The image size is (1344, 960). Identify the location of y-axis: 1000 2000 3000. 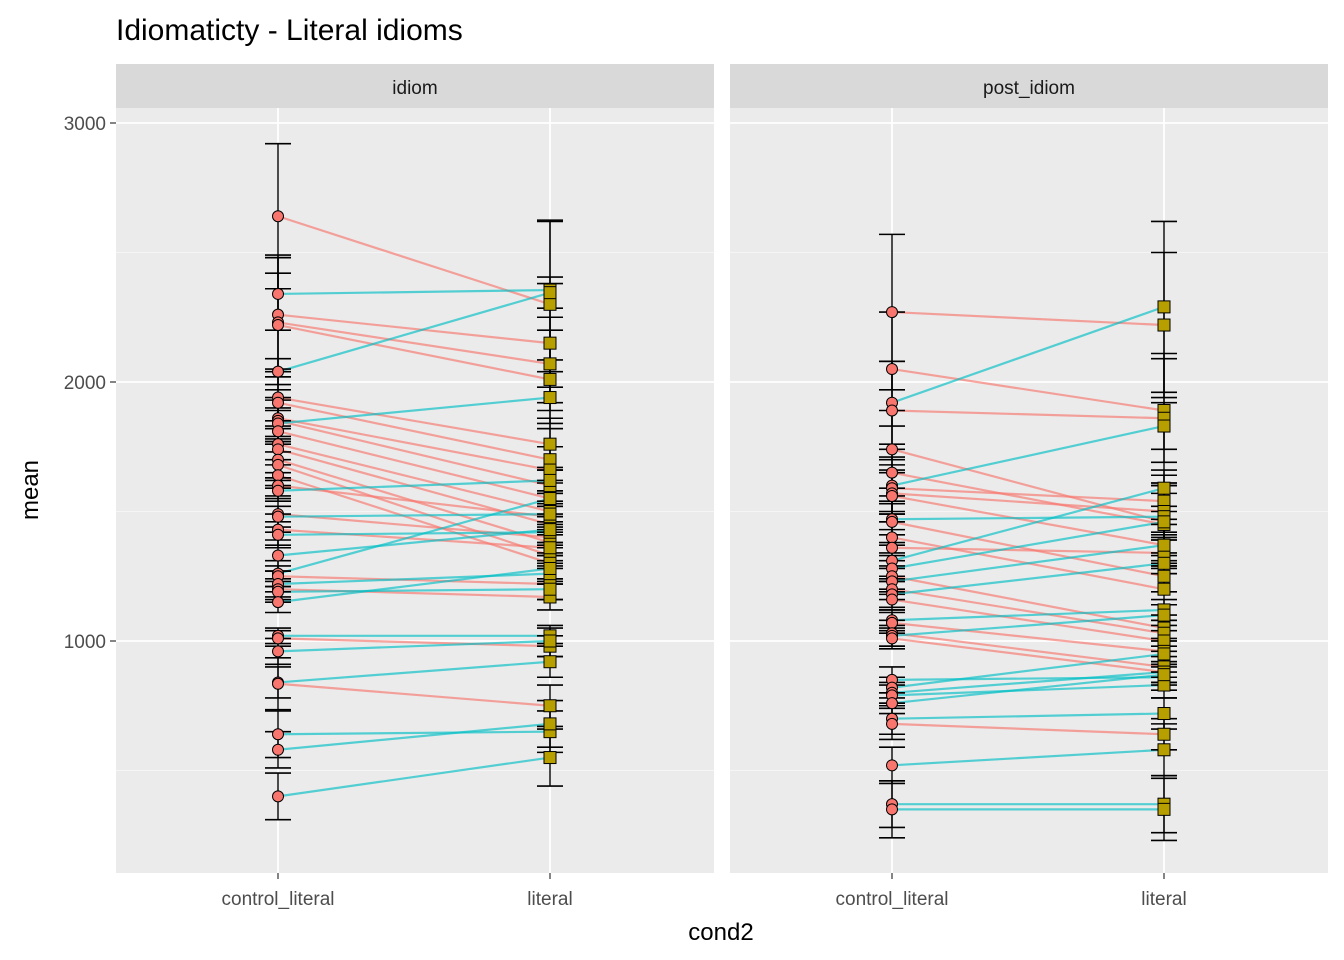
(90, 383).